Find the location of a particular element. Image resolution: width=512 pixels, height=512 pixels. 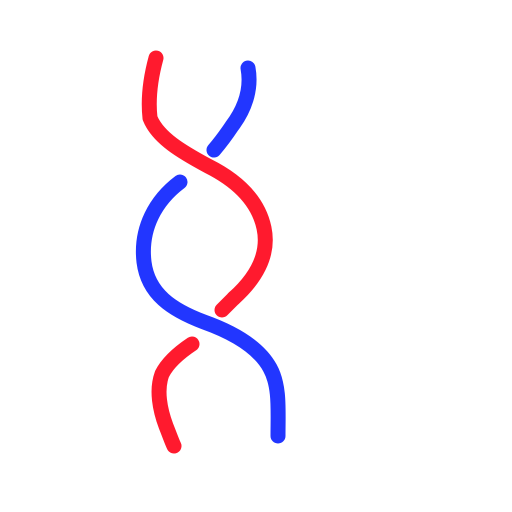

blue-strand-top-segment is located at coordinates (231, 109).